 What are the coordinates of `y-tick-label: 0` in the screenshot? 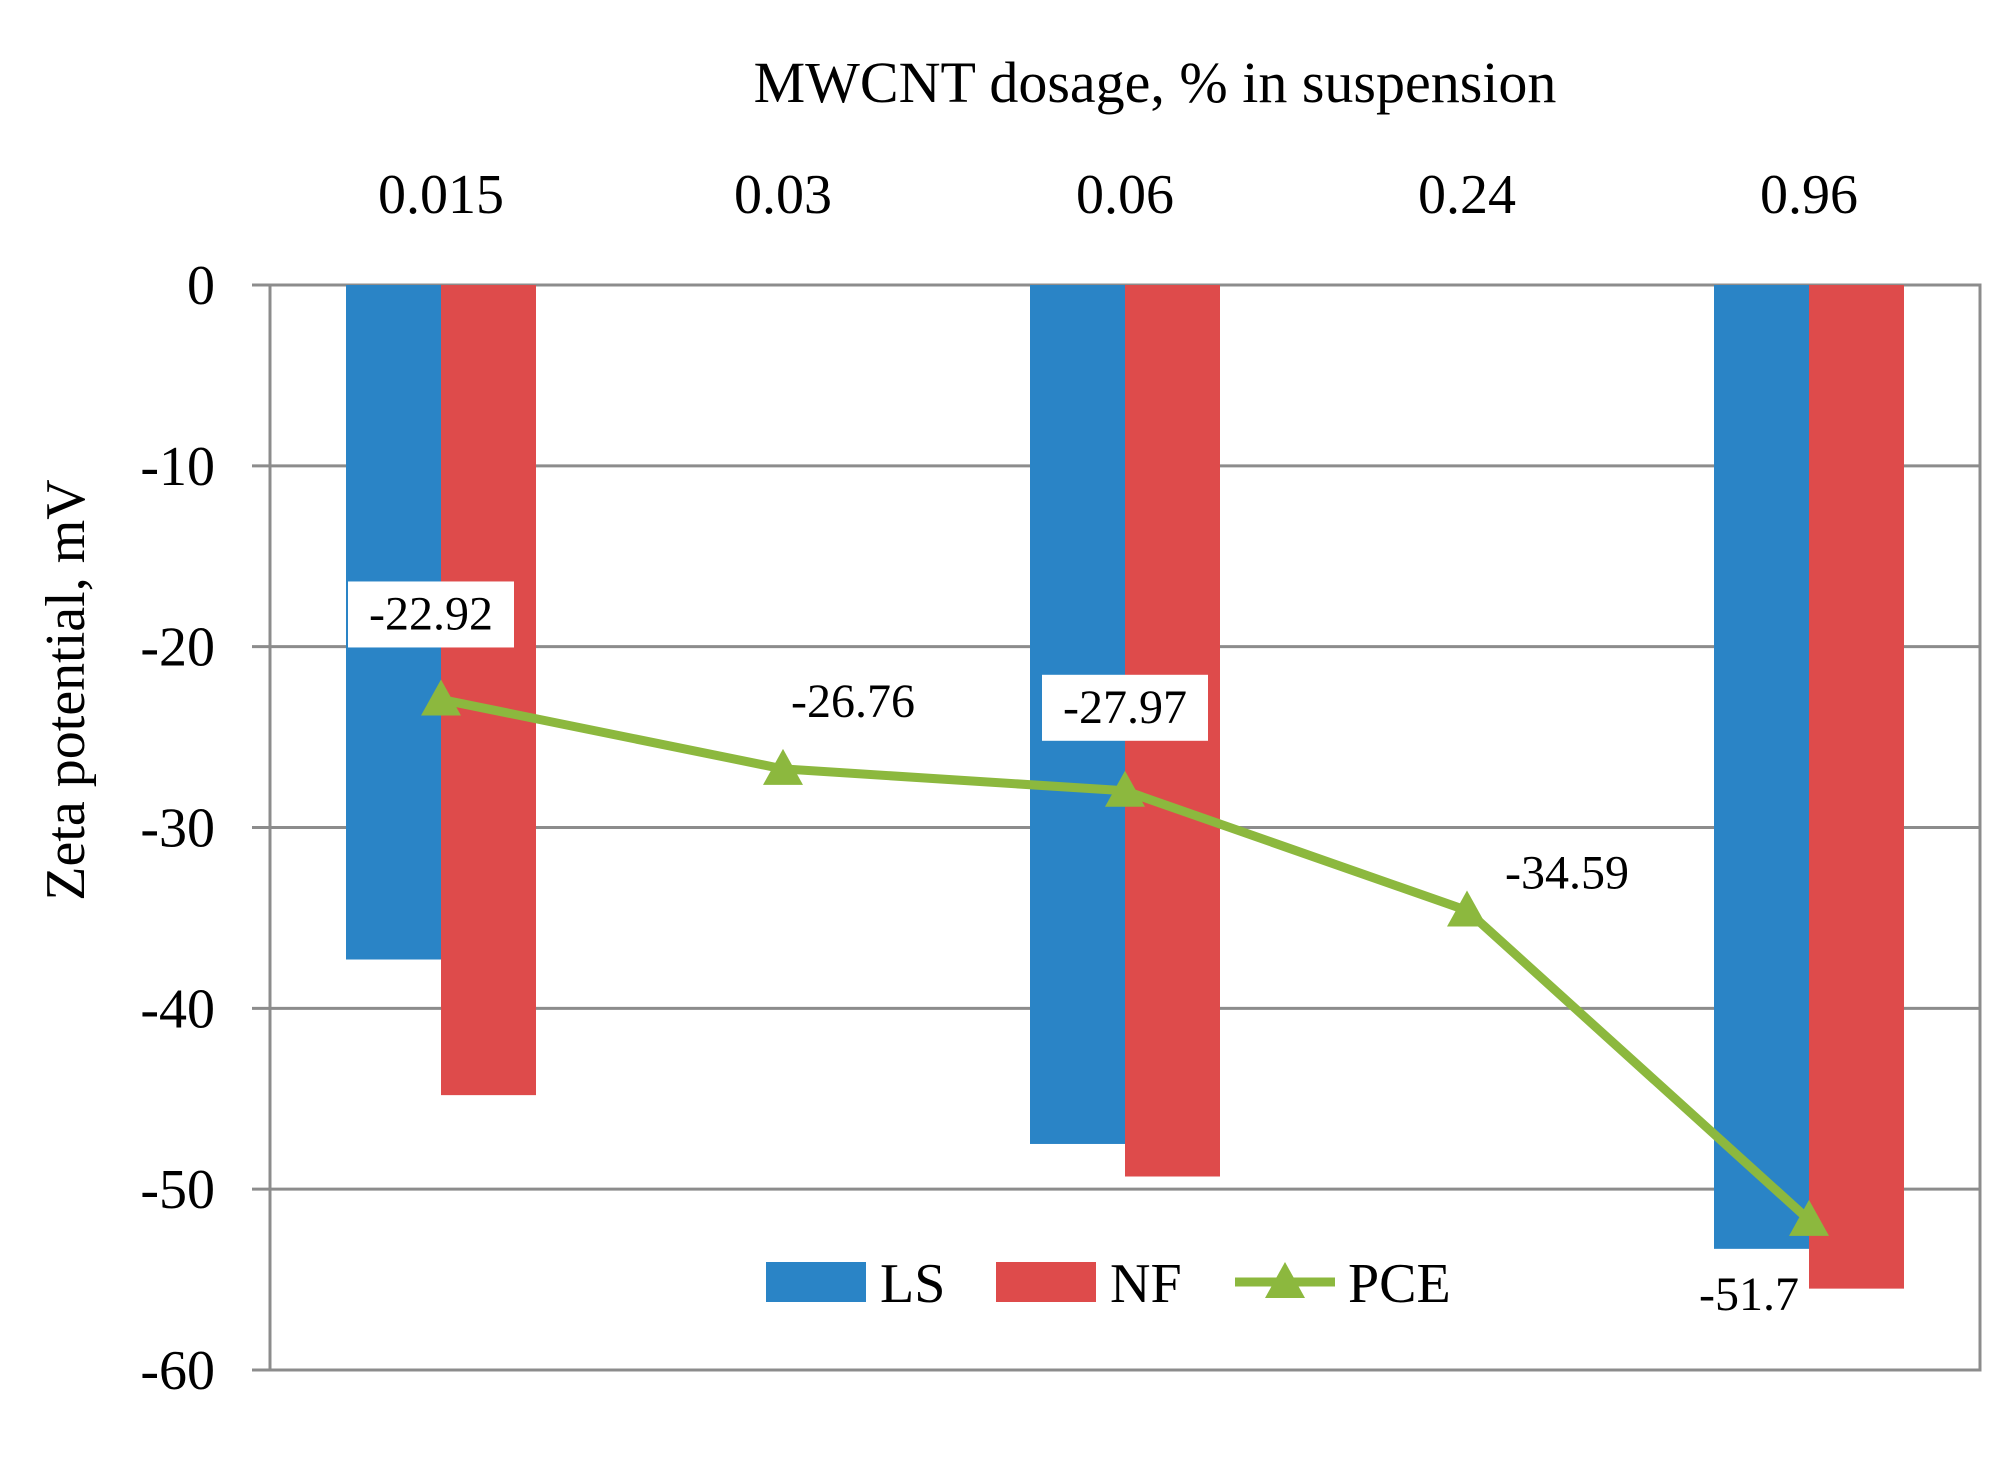 It's located at (201, 286).